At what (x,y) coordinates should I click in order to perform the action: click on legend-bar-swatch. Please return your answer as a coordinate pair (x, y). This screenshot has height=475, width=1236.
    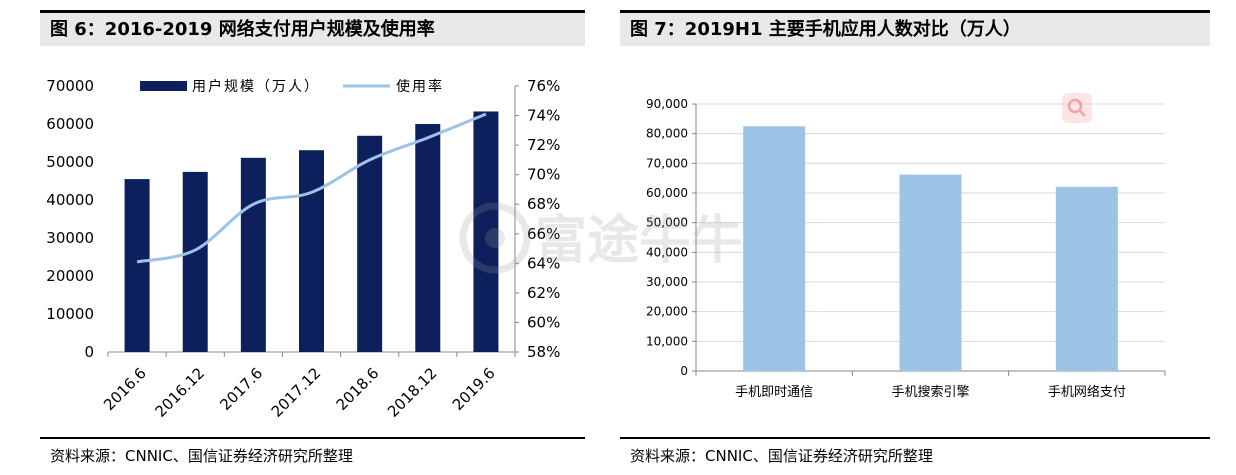
    Looking at the image, I should click on (163, 86).